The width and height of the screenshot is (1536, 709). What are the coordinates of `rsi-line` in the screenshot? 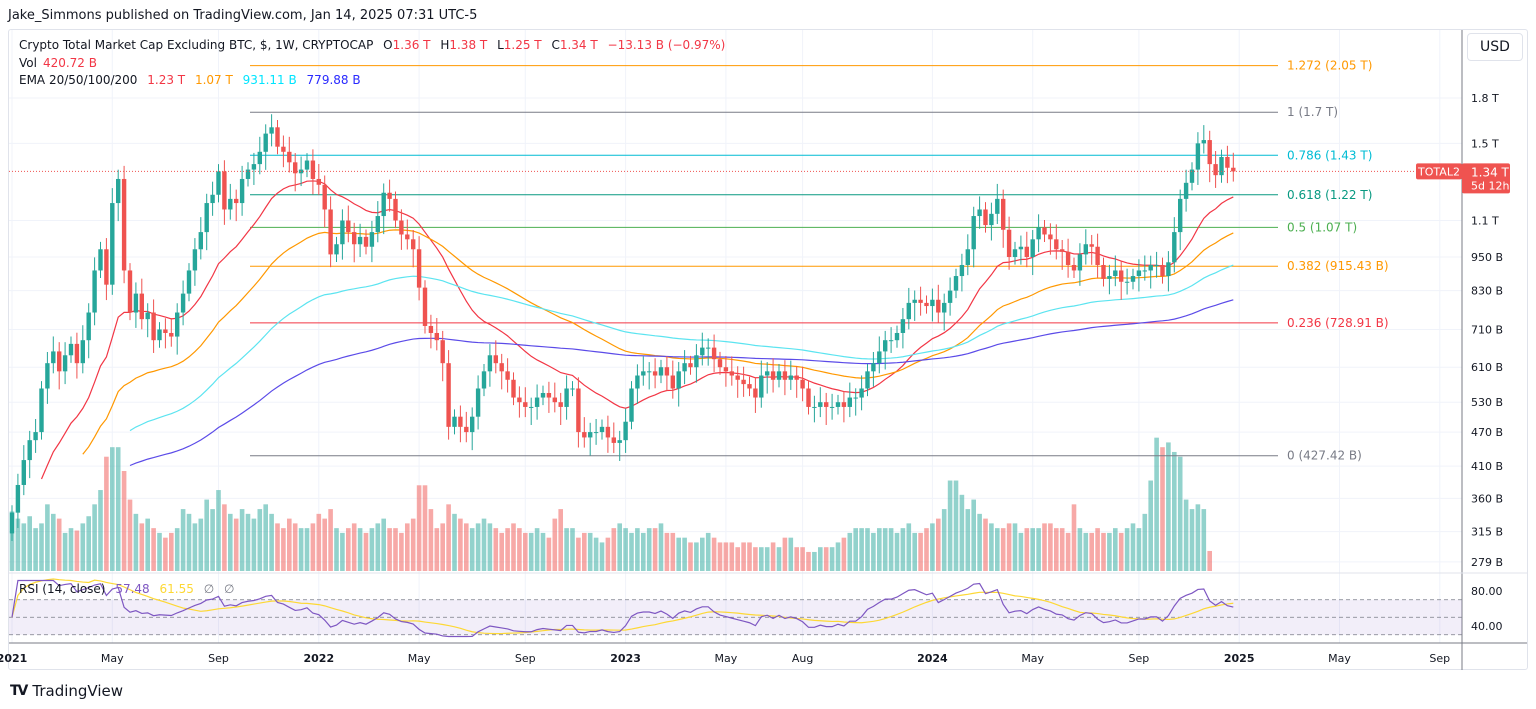 It's located at (622, 608).